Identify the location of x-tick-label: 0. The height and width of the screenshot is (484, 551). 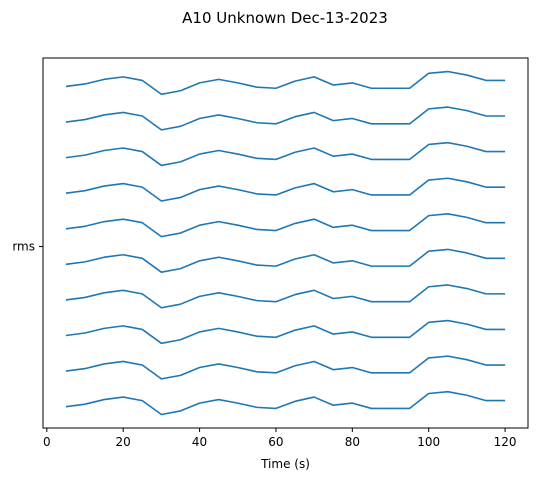
(47, 442).